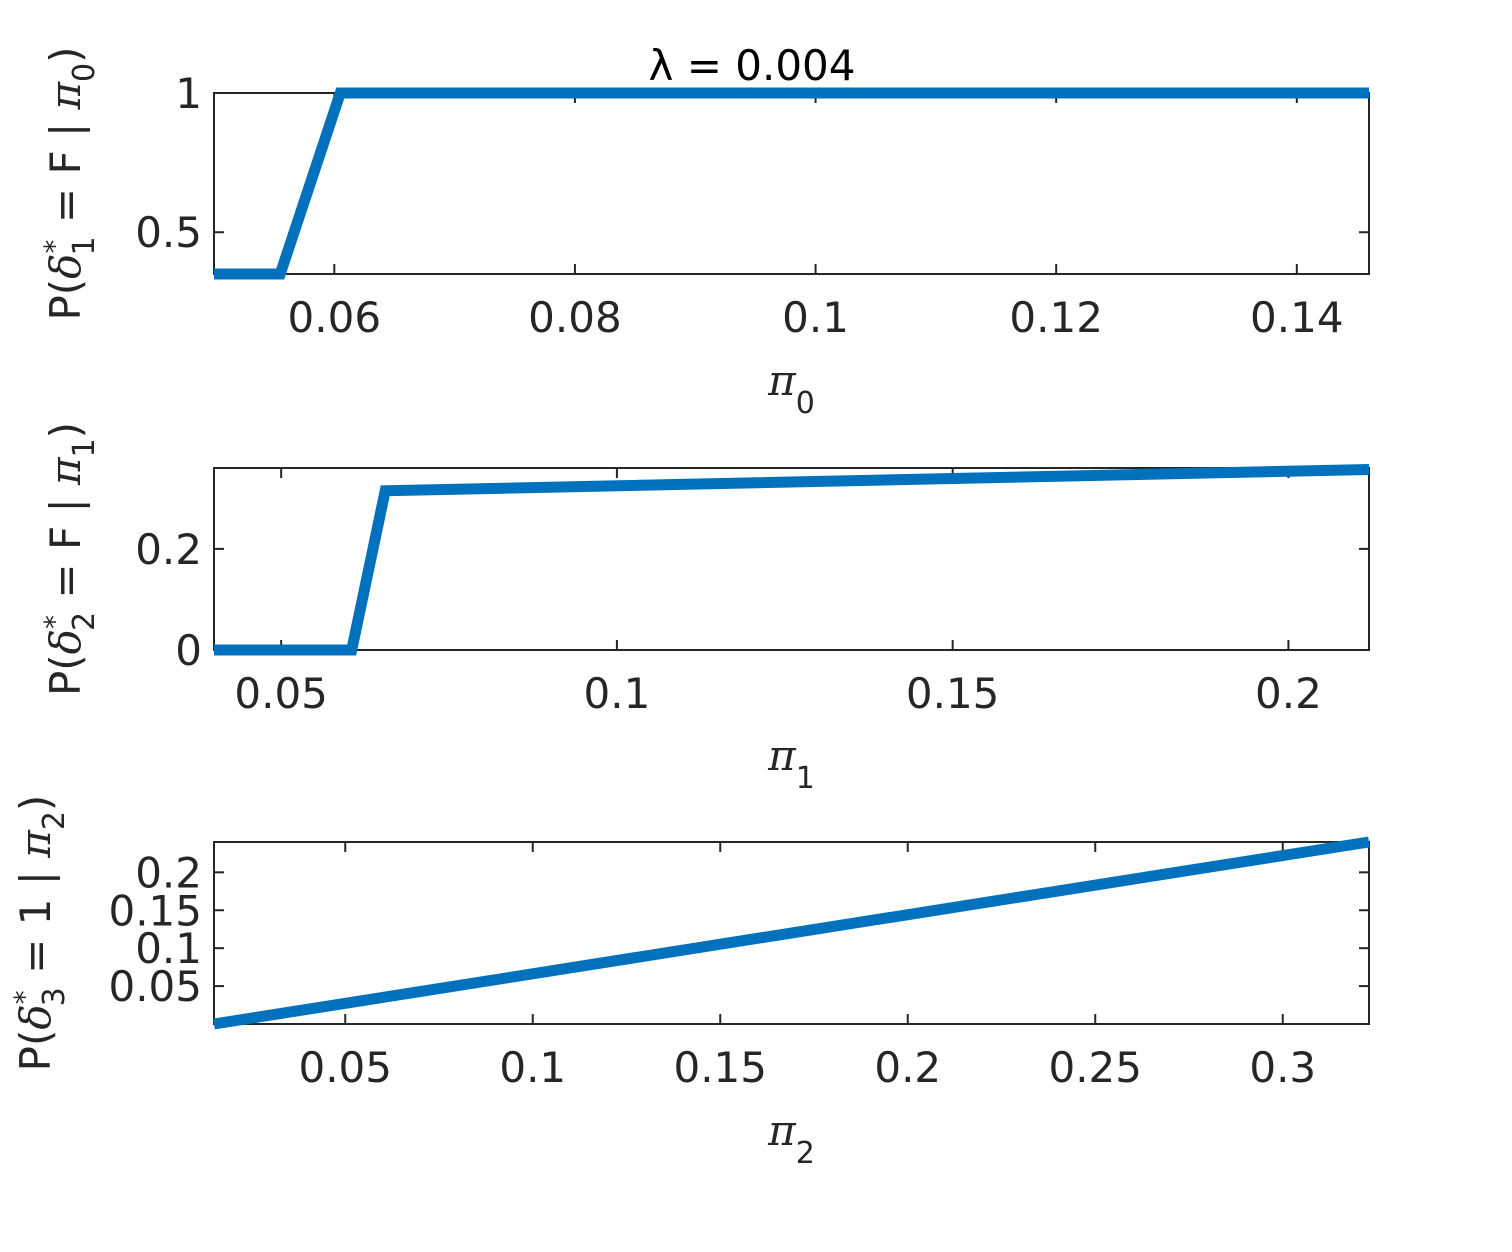 The width and height of the screenshot is (1512, 1252). Describe the element at coordinates (168, 948) in the screenshot. I see `y-tick-label: 0.1` at that location.